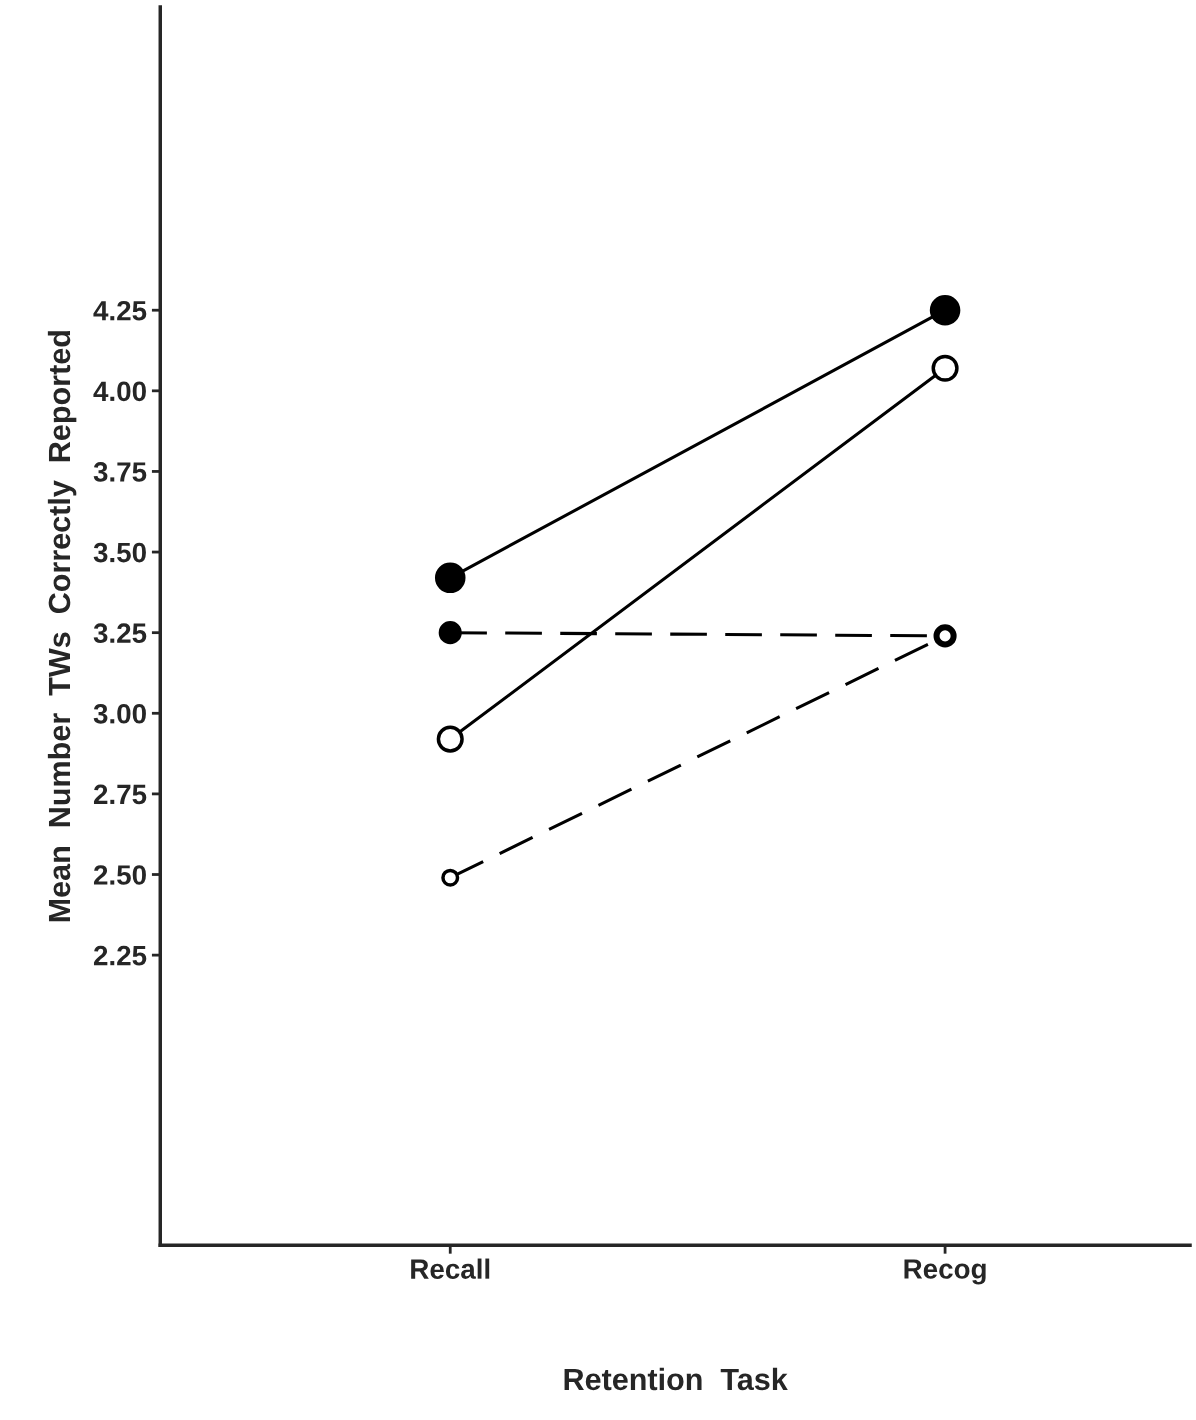 The image size is (1196, 1420). What do you see at coordinates (62, 626) in the screenshot?
I see `y-axis-title: Mean Number TWs Correctly Reported` at bounding box center [62, 626].